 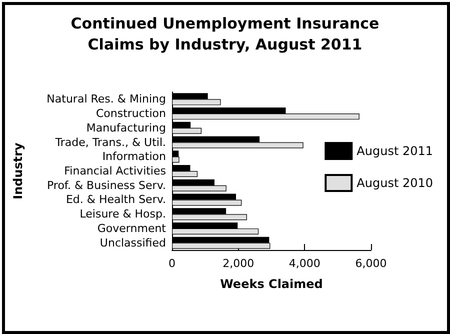 I want to click on y-tick-label: Construction, so click(x=131, y=113).